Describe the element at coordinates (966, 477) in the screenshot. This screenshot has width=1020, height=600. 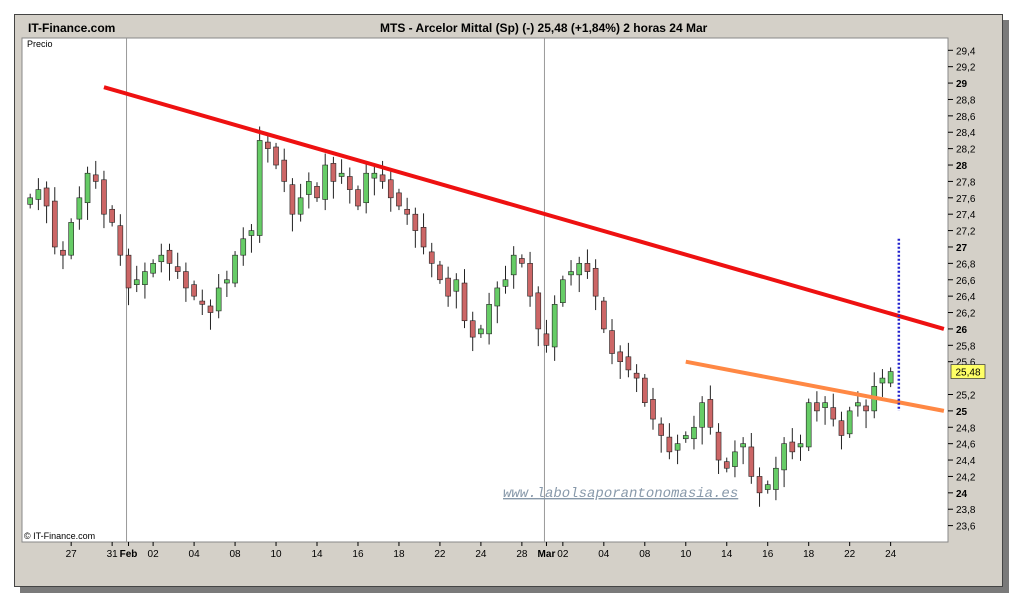
I see `y-tick-label: 24,2` at that location.